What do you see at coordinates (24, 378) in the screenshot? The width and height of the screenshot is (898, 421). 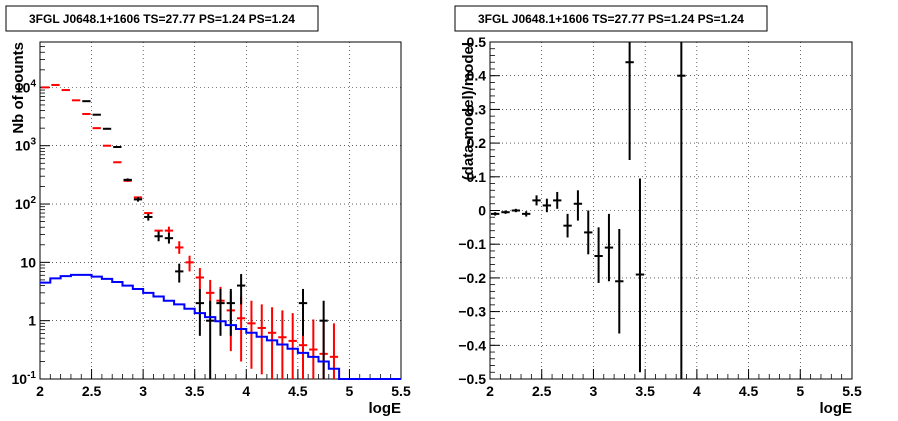 I see `y-tick-label: 10⁻¹` at bounding box center [24, 378].